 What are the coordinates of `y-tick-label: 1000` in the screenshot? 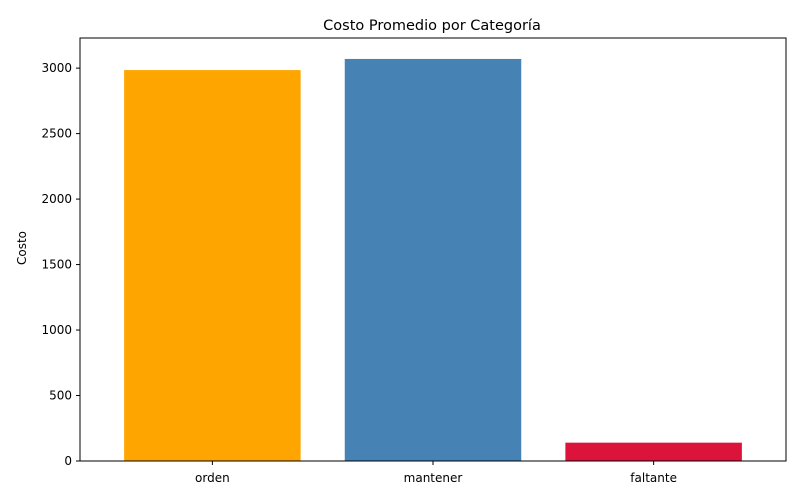 It's located at (56, 330).